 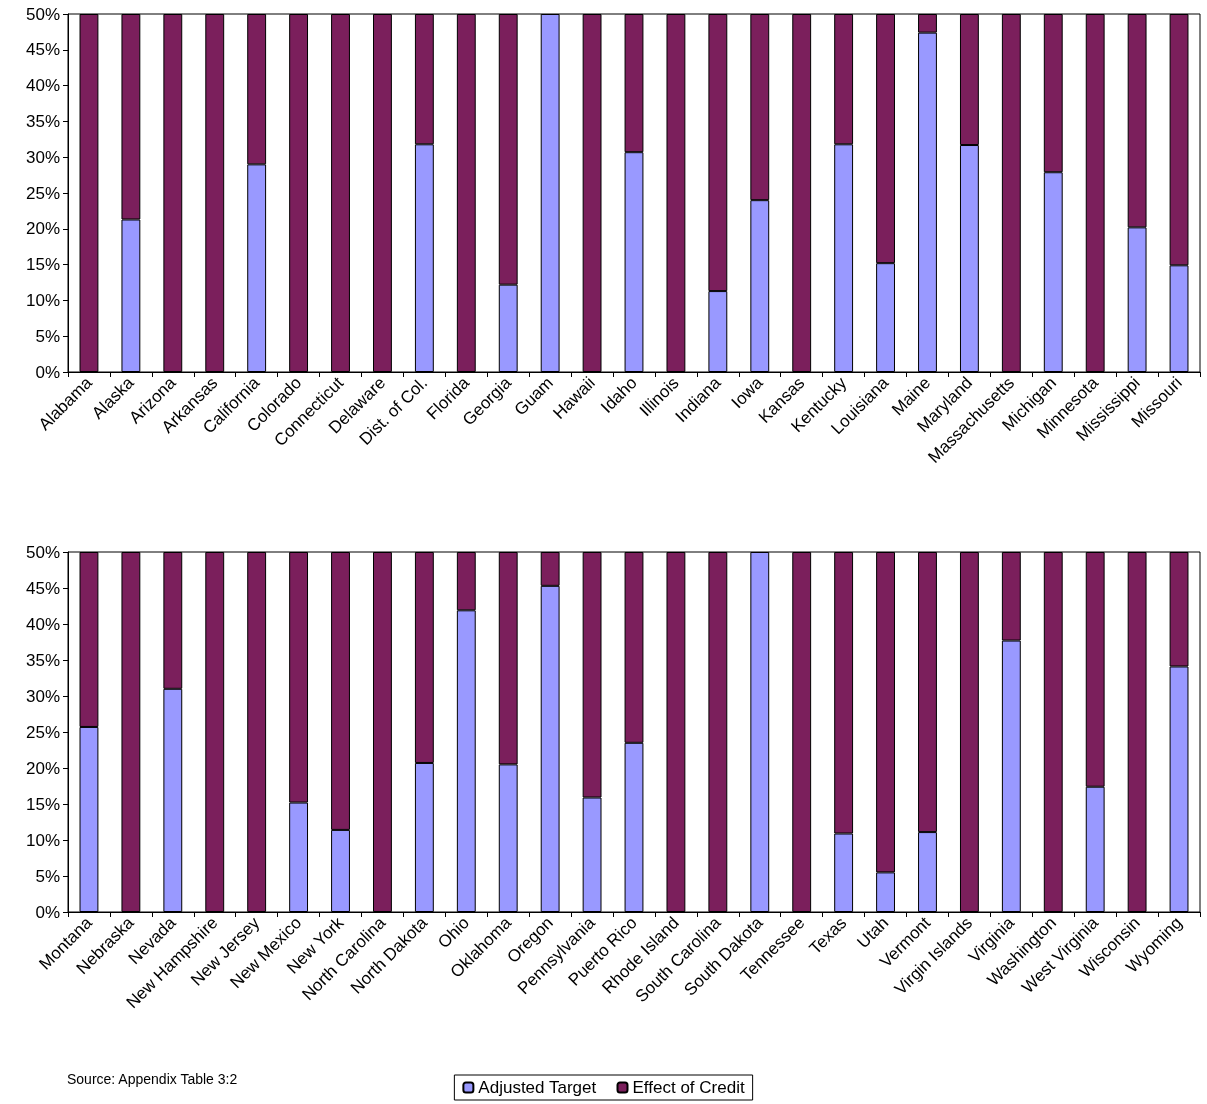 What do you see at coordinates (152, 1079) in the screenshot?
I see `source-note: Source: Appendix Table 3:2` at bounding box center [152, 1079].